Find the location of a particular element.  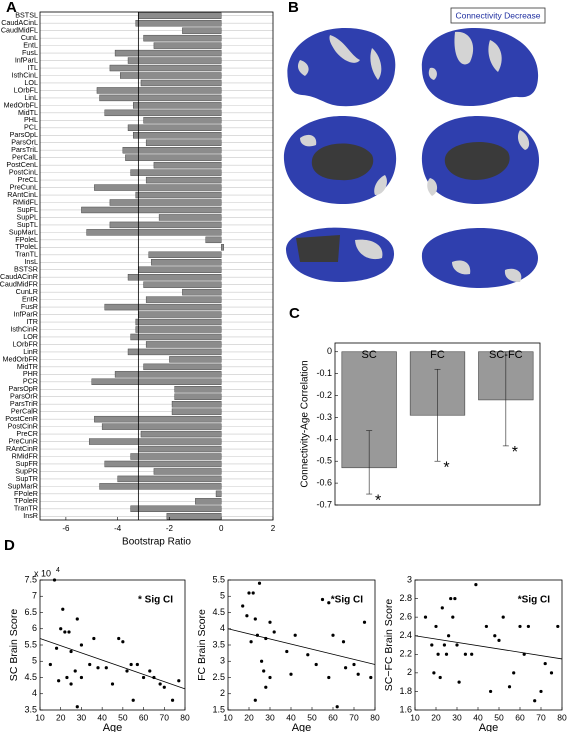

y-tick-label: LOL is located at coordinates (31, 82).